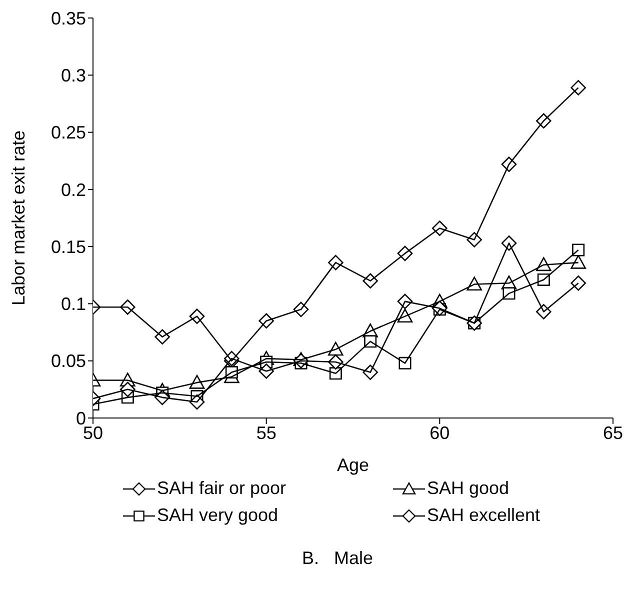  What do you see at coordinates (440, 432) in the screenshot?
I see `x-tick-label: 60` at bounding box center [440, 432].